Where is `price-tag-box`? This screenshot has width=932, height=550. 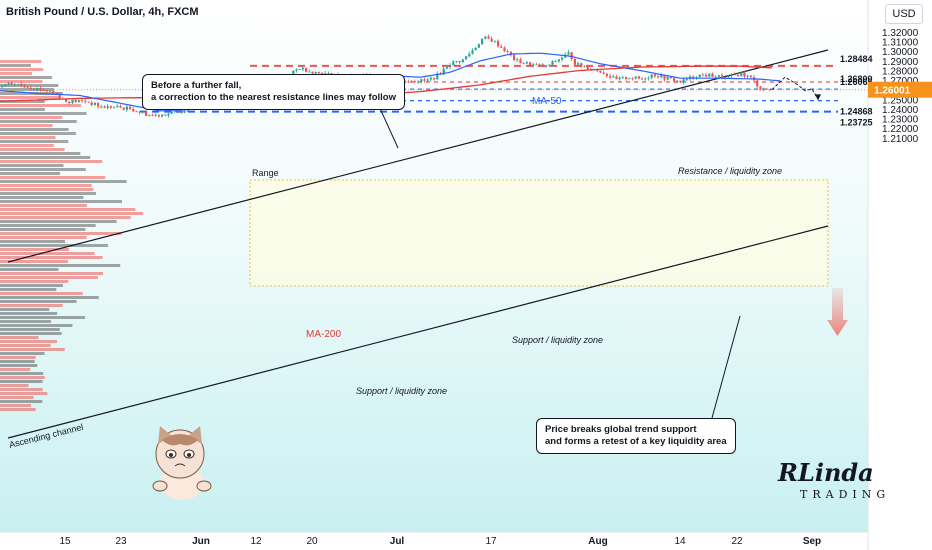
price-tag-box is located at coordinates (900, 89).